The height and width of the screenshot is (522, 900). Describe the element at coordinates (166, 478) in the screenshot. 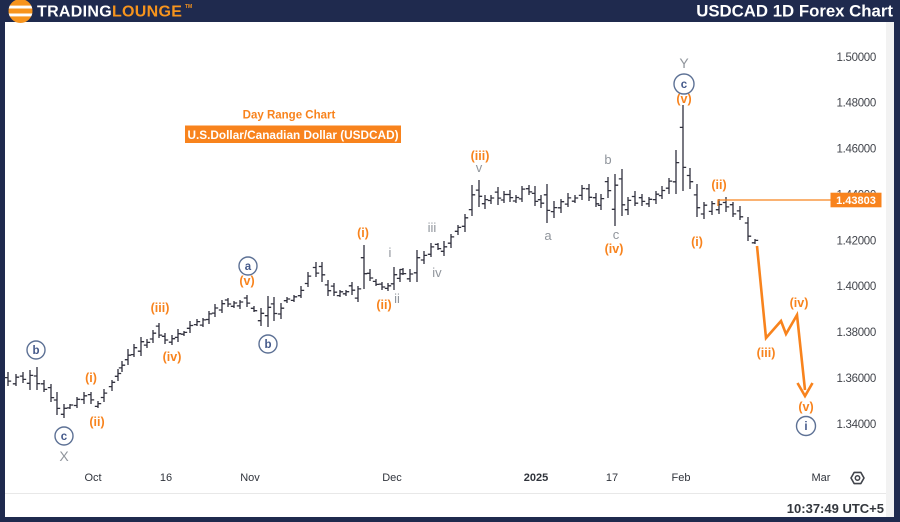

I see `svg-text: 16` at that location.